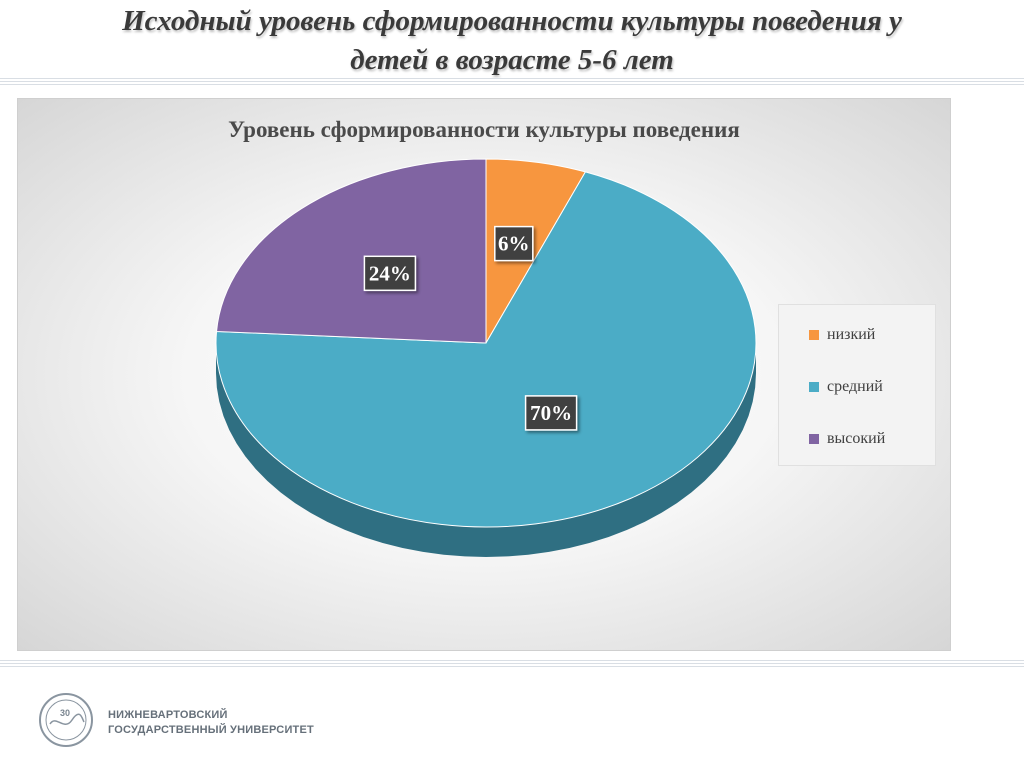  Describe the element at coordinates (814, 439) in the screenshot. I see `legend-swatch-high` at that location.